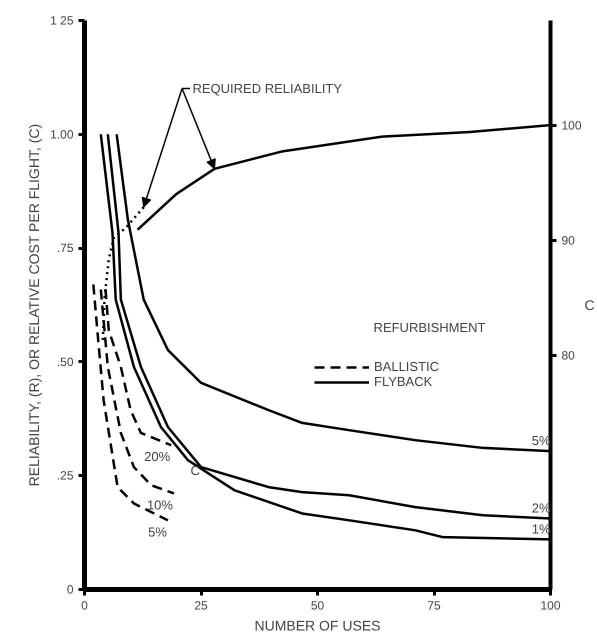 Image resolution: width=597 pixels, height=639 pixels. I want to click on annotation: REFURBISHMENT, so click(430, 327).